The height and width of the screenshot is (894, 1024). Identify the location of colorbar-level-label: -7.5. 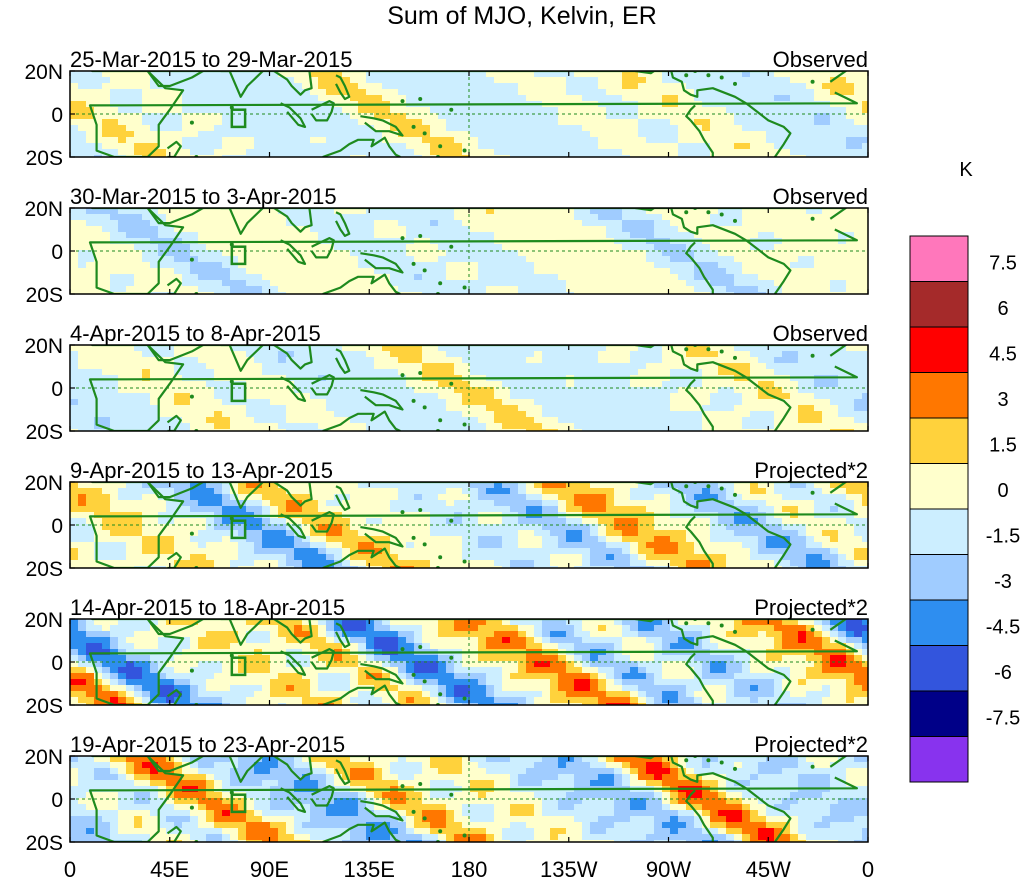
(1003, 719).